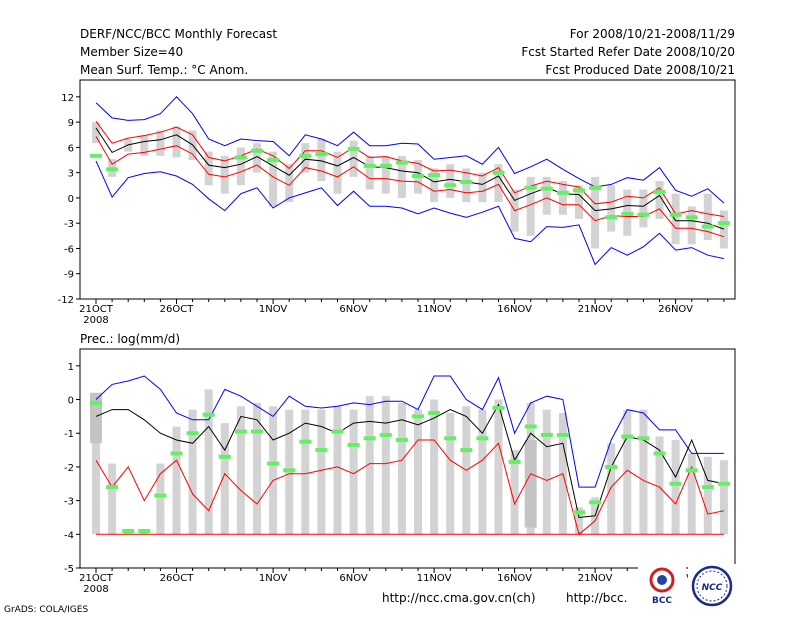 This screenshot has height=618, width=800. I want to click on prec-xtick-label: 6NOV, so click(353, 578).